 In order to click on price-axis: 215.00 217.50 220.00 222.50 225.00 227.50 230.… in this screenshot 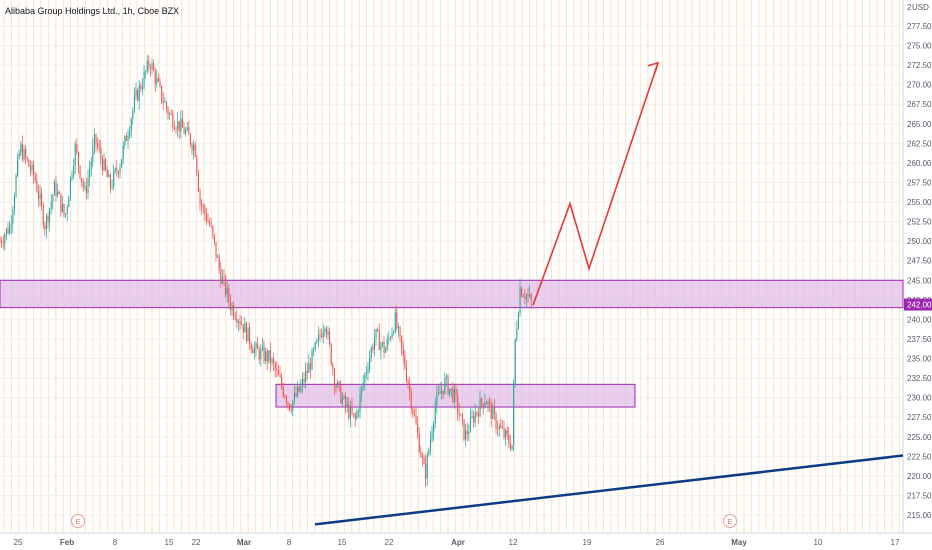, I will do `click(918, 261)`.